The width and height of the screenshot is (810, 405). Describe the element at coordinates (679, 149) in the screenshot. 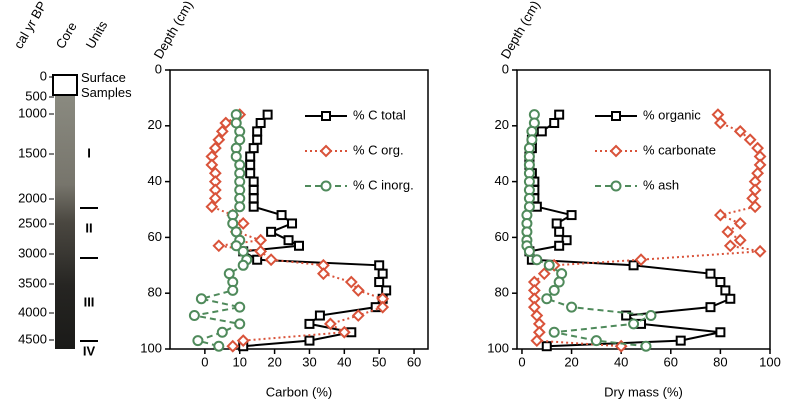

I see `legend-label: % carbonate` at that location.